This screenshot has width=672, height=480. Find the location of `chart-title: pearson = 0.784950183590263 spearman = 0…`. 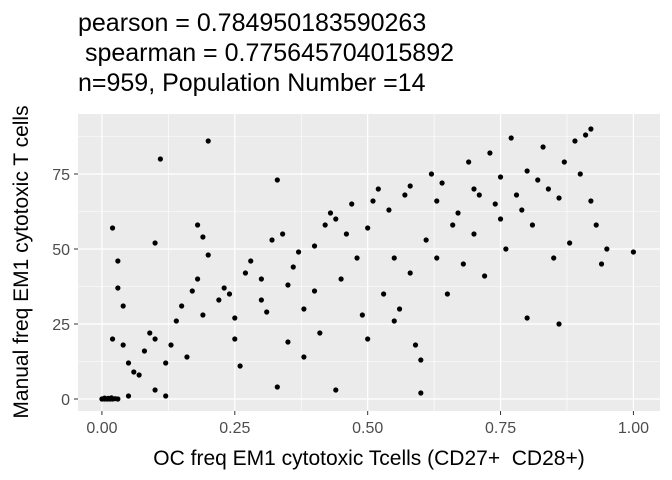

chart-title: pearson = 0.784950183590263 spearman = 0… is located at coordinates (266, 53).